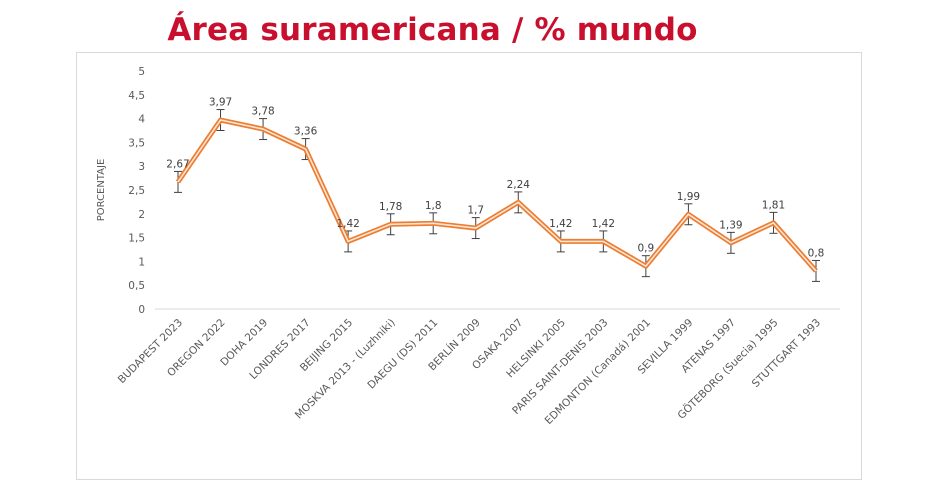  What do you see at coordinates (816, 253) in the screenshot?
I see `data-label: 0,8` at bounding box center [816, 253].